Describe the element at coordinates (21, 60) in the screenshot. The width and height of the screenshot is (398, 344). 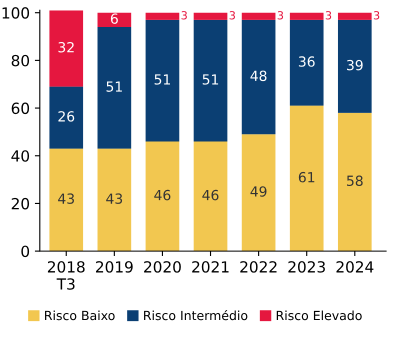
I see `y-tick-label: 80` at that location.